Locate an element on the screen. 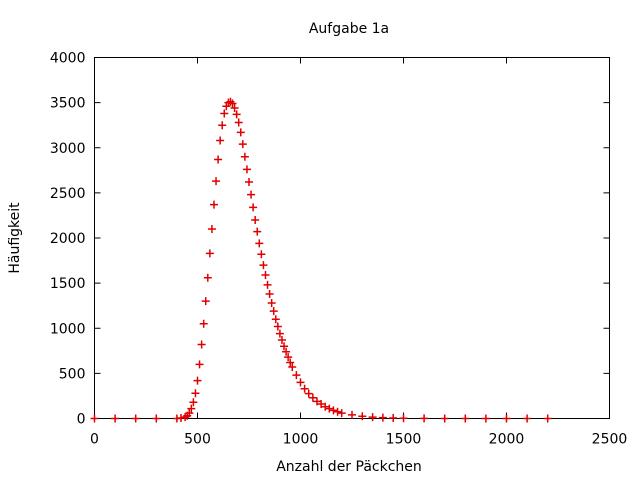 The width and height of the screenshot is (640, 480). y-tick-label: 2500 is located at coordinates (68, 194).